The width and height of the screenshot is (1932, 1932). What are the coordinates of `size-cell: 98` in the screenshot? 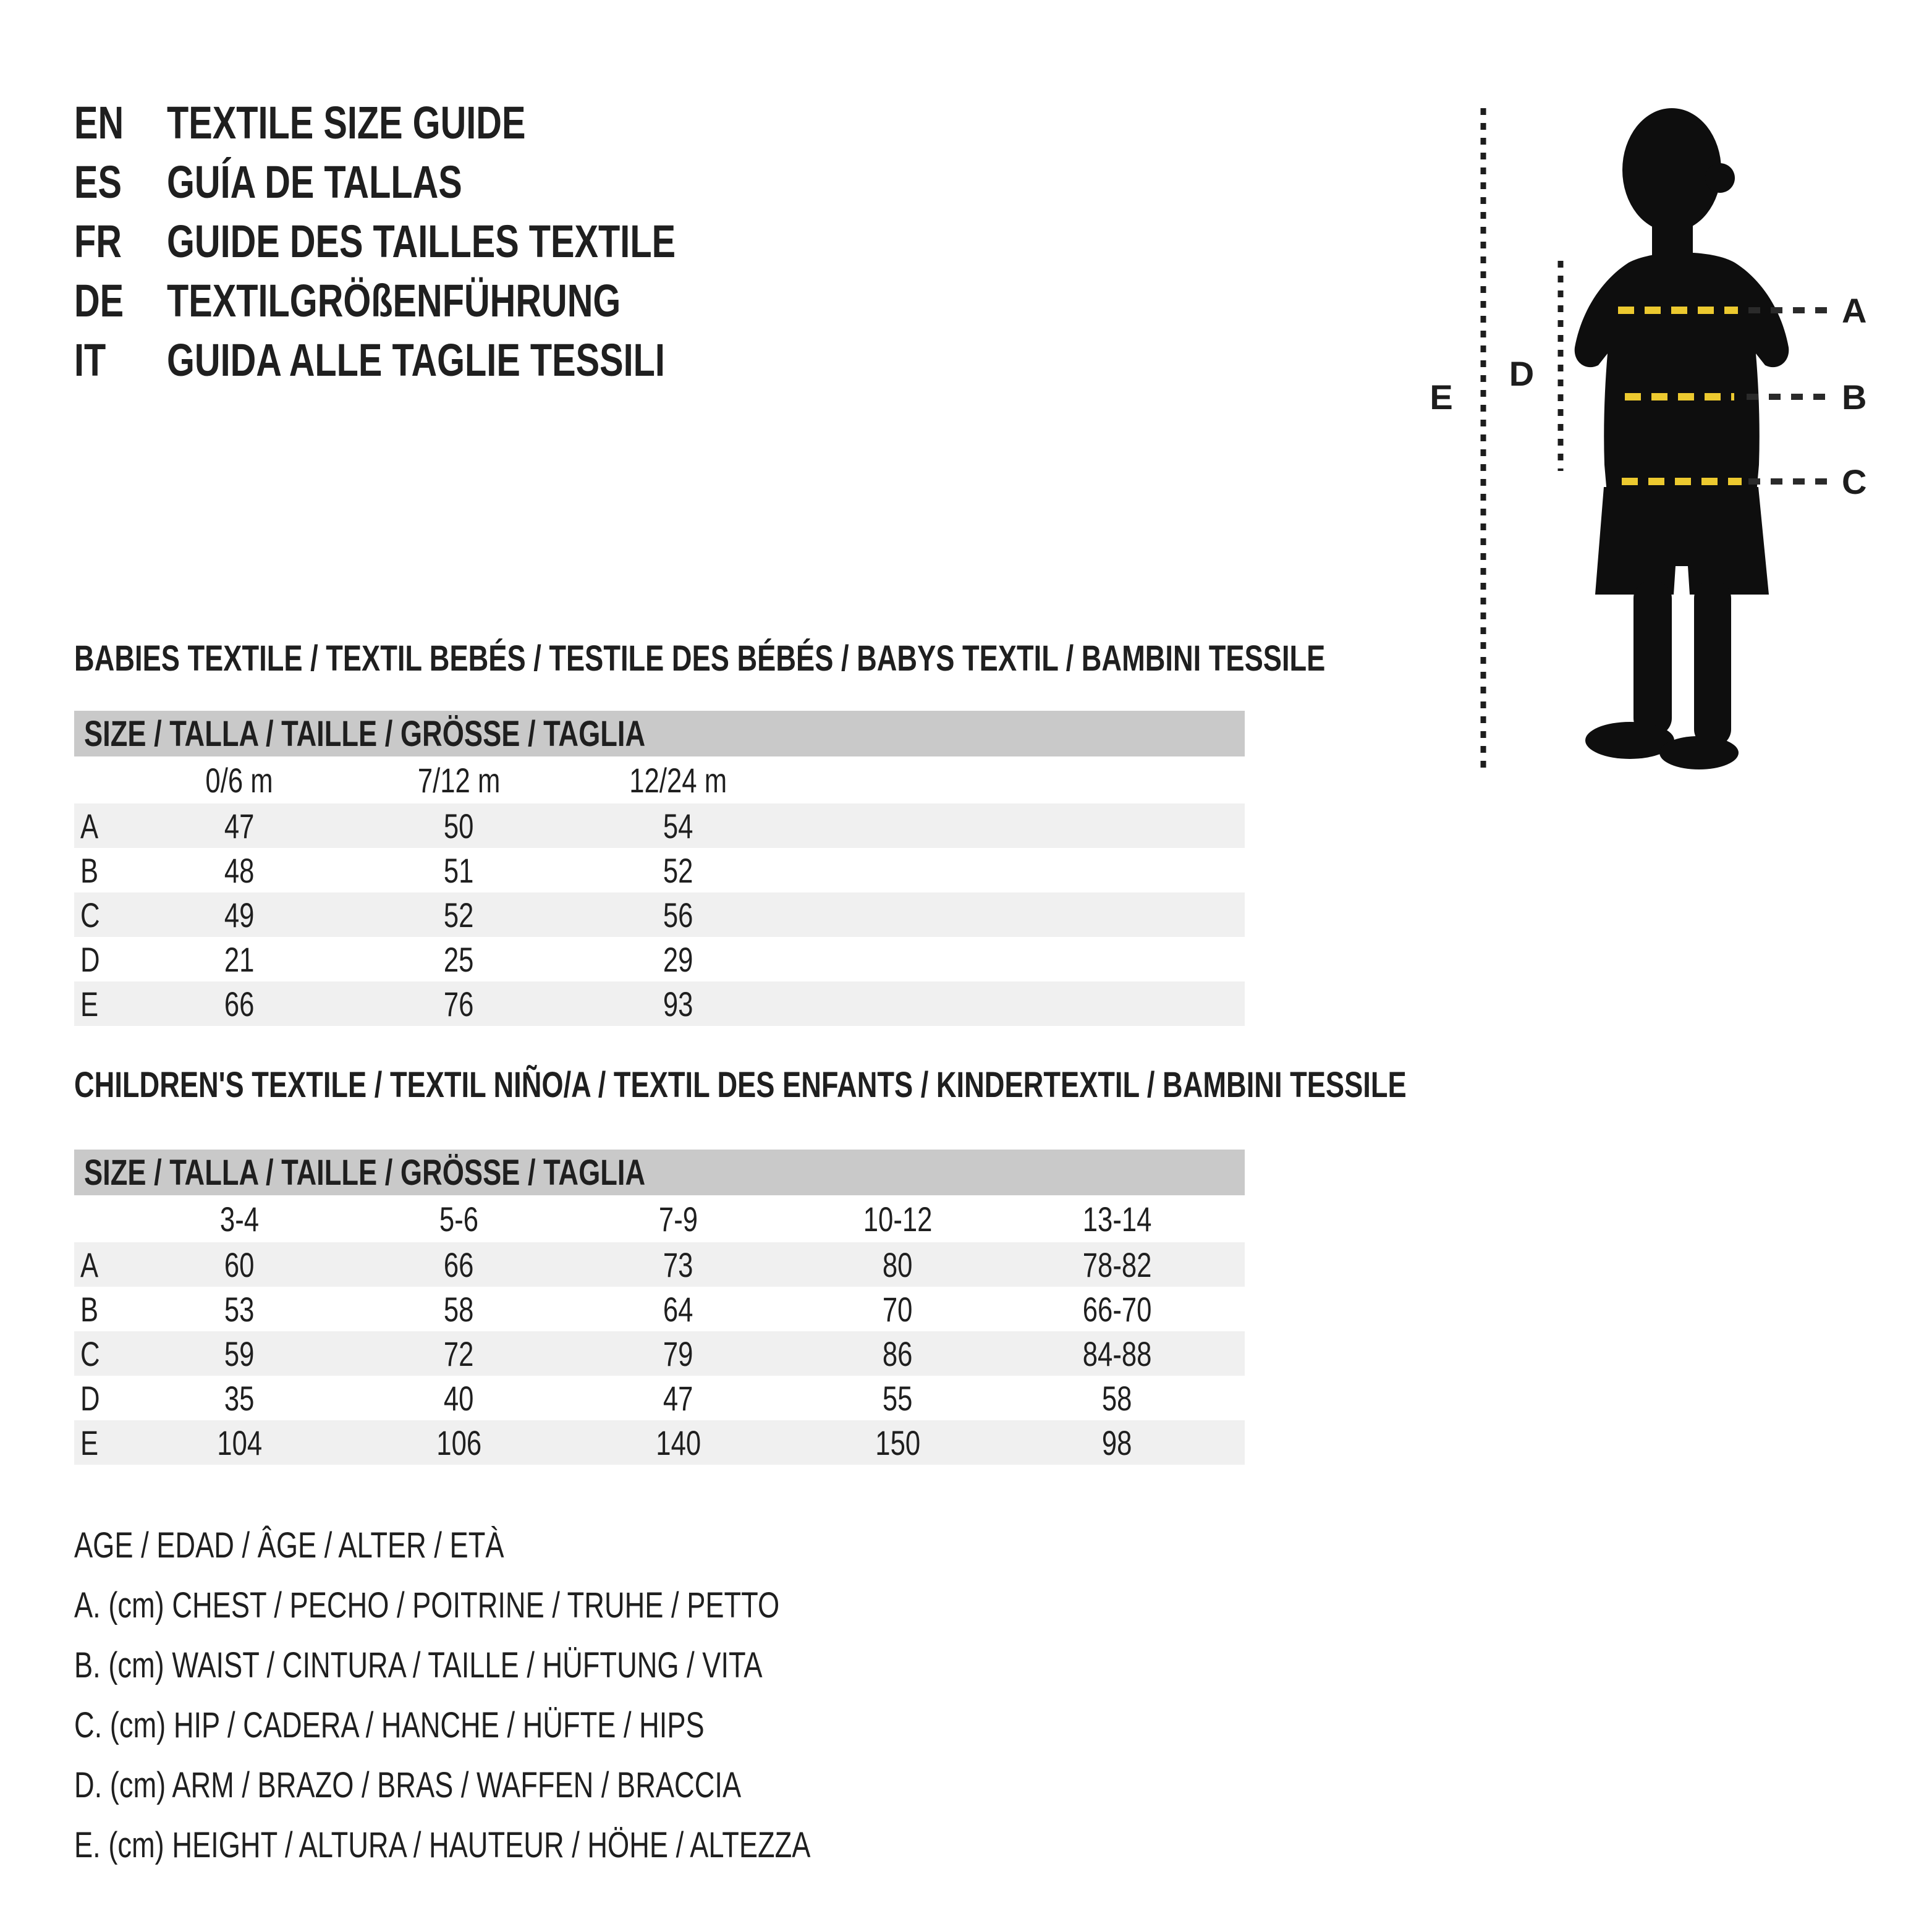 It's located at (1117, 1442).